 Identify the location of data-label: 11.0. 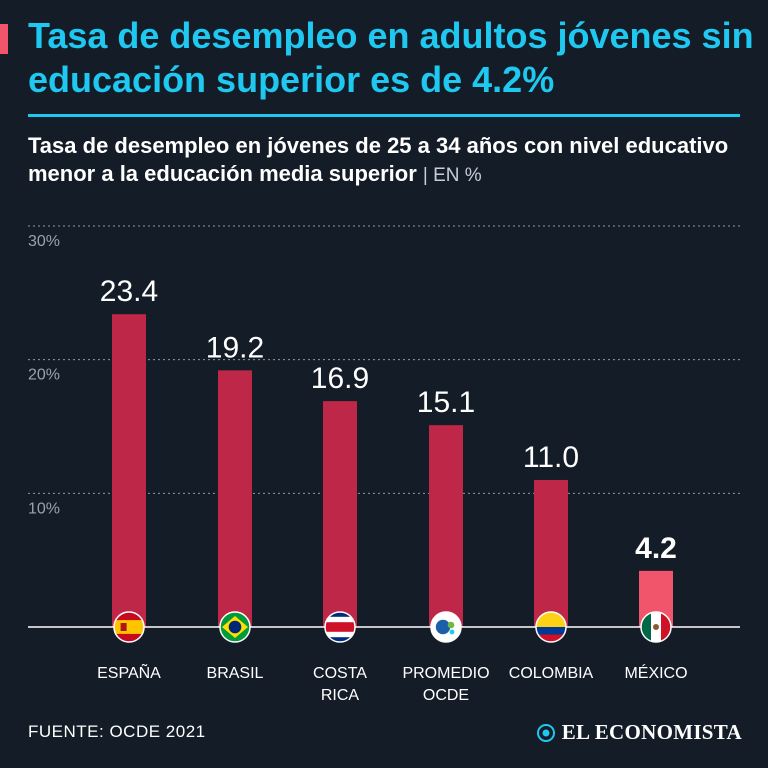
(551, 457).